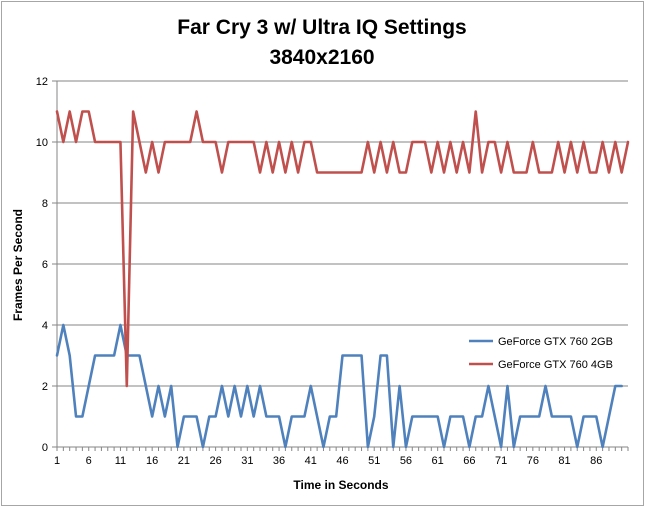 The height and width of the screenshot is (507, 645). Describe the element at coordinates (533, 461) in the screenshot. I see `x-tick-label: 76` at that location.